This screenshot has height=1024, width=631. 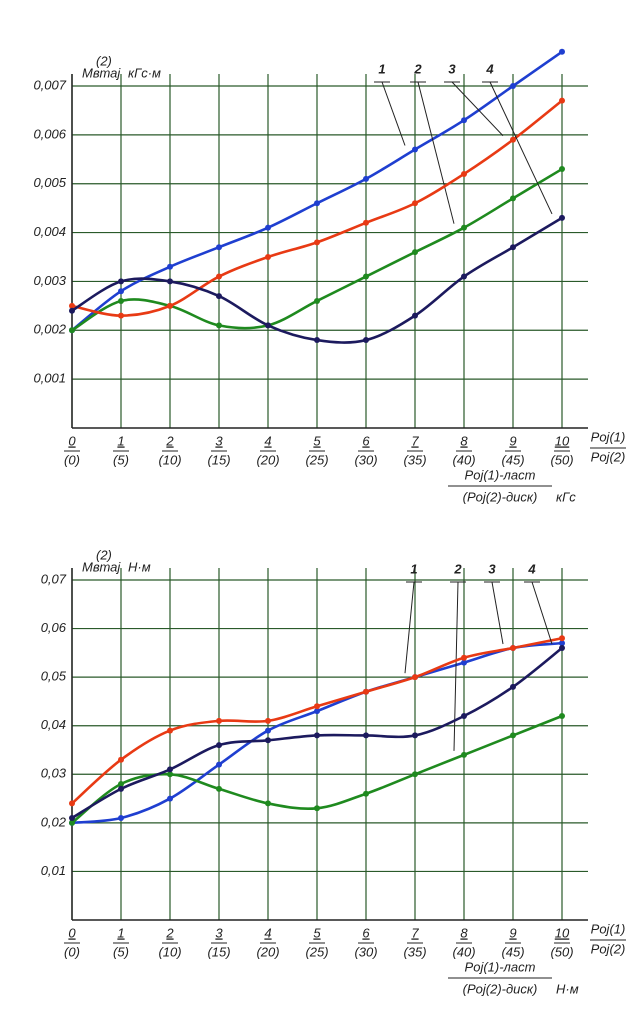 I want to click on y-tick-label: 0,001, so click(x=49, y=378).